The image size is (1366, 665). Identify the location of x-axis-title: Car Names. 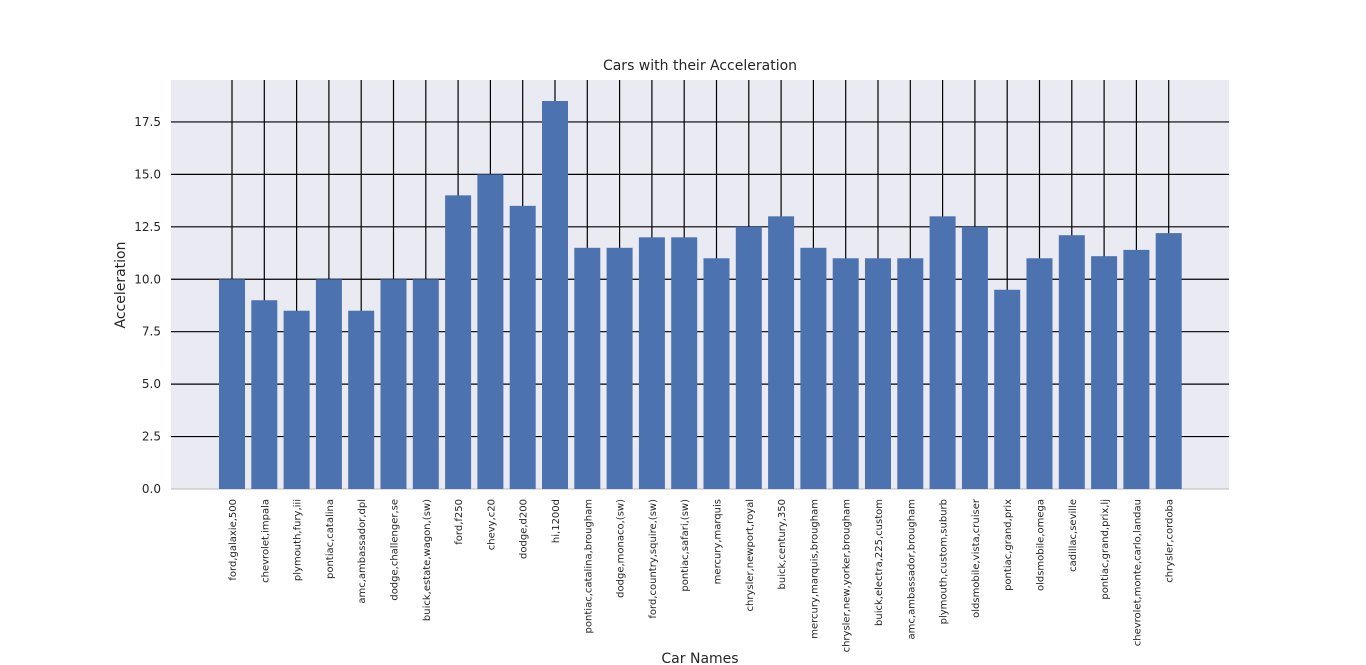
(699, 658).